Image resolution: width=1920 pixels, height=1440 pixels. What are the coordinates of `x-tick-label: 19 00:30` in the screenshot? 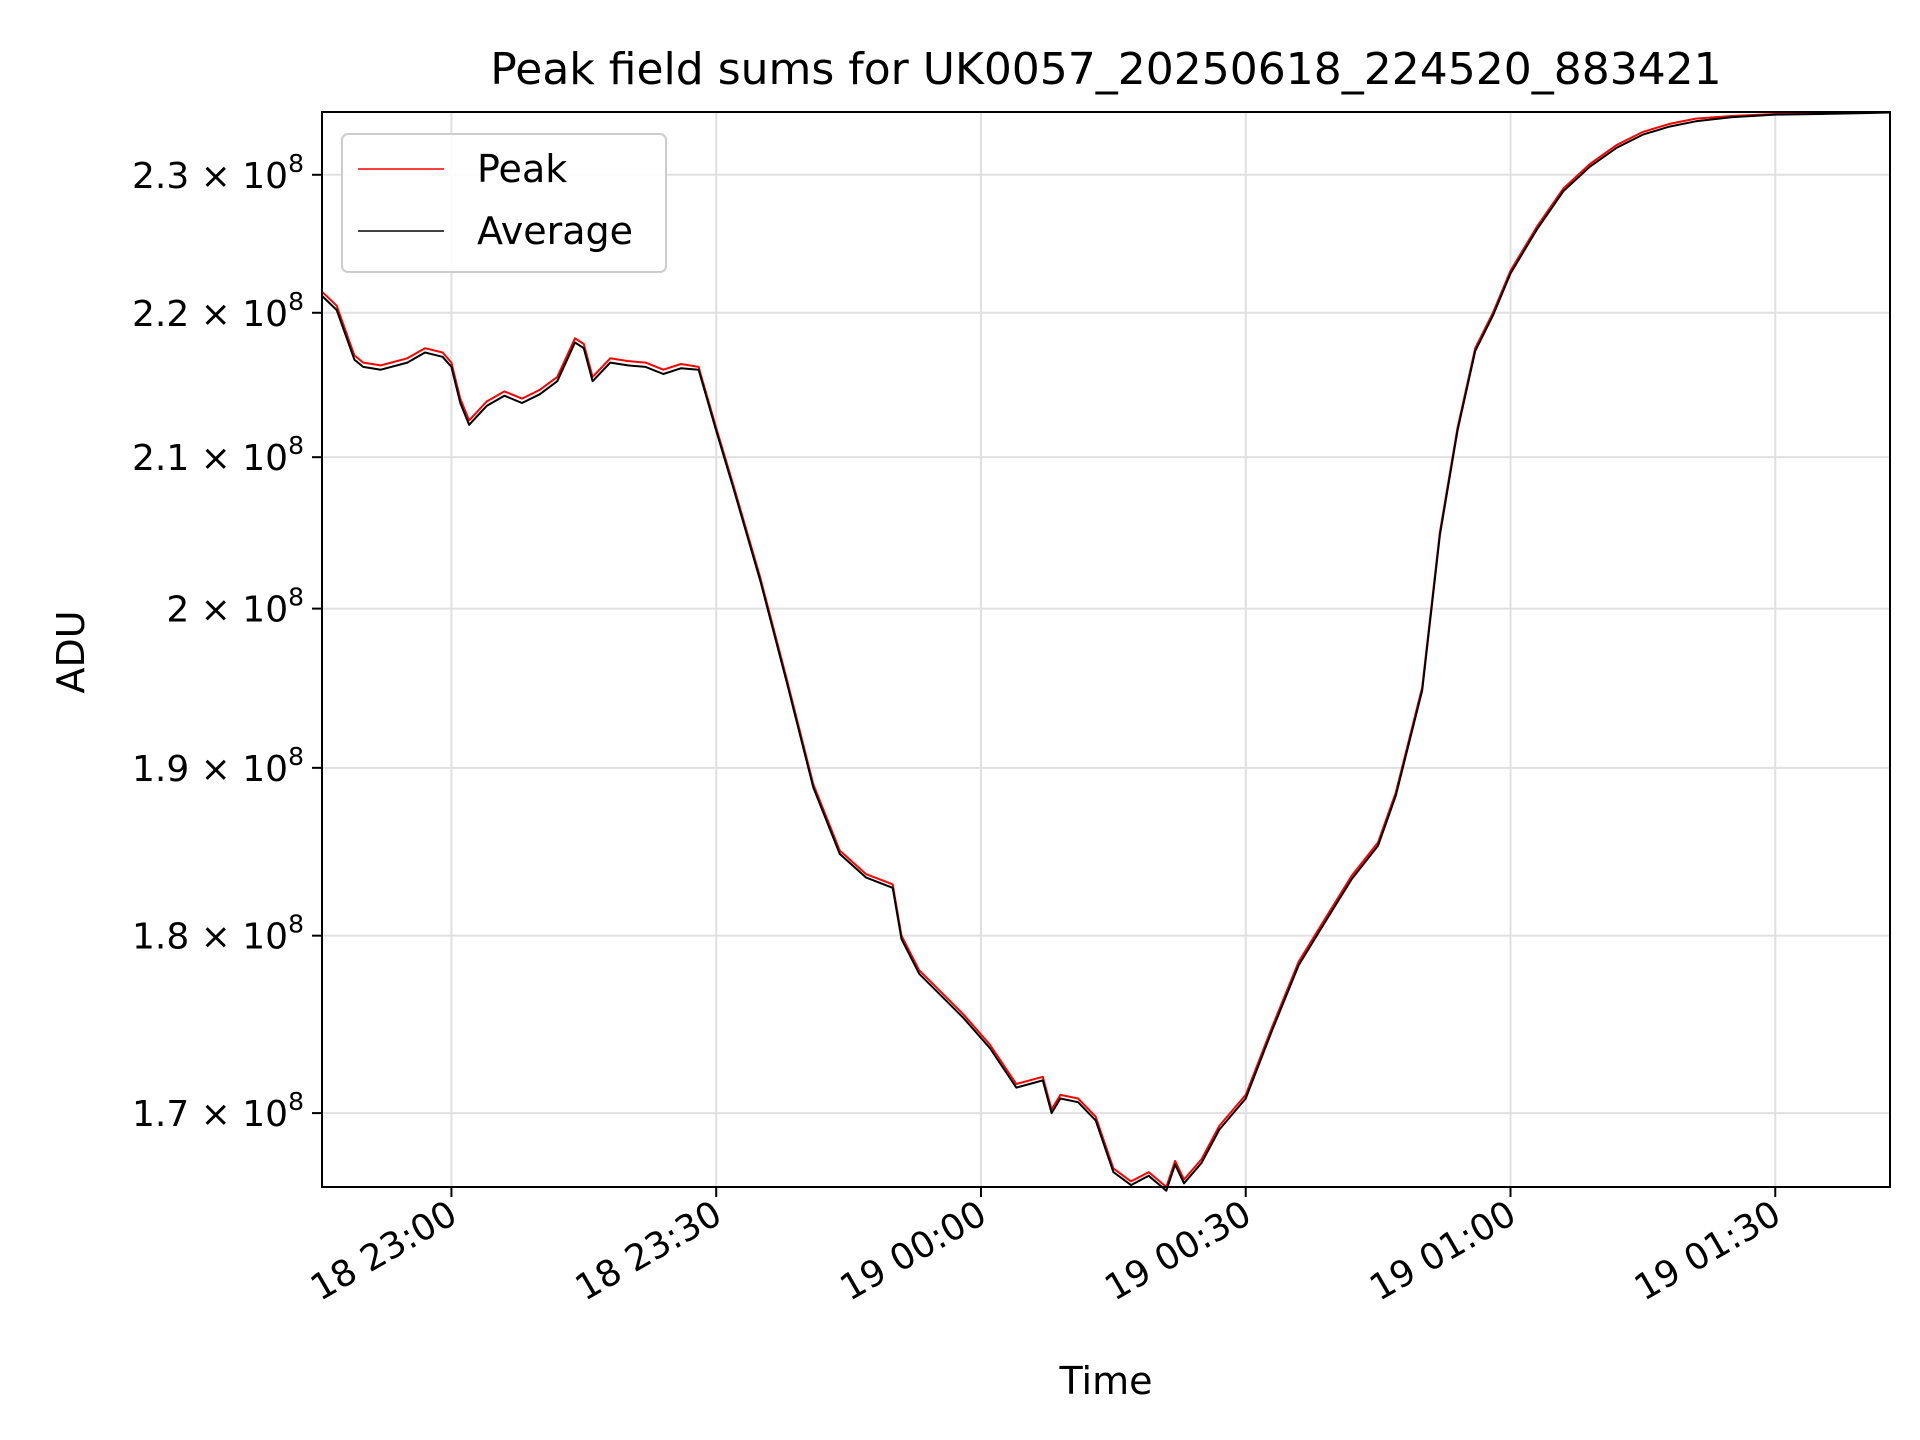 It's located at (1178, 1251).